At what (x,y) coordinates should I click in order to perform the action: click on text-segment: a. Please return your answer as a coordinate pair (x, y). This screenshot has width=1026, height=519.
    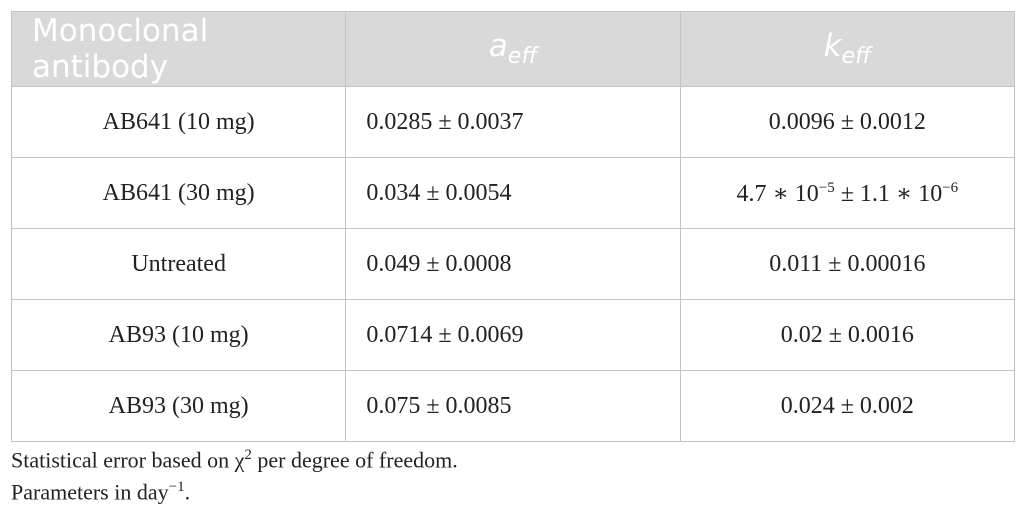
    Looking at the image, I should click on (498, 46).